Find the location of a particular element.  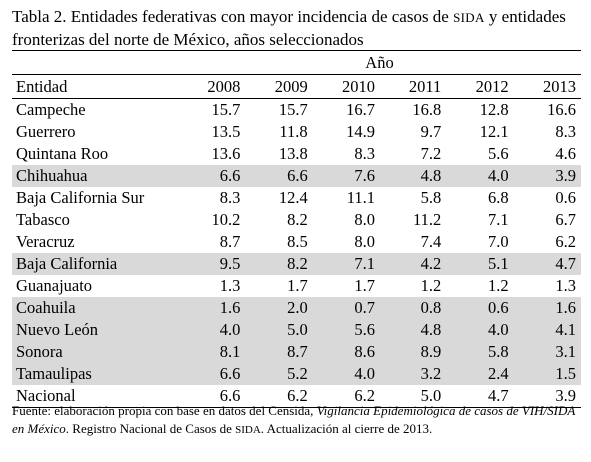

value-cell: 3.9 is located at coordinates (547, 396).